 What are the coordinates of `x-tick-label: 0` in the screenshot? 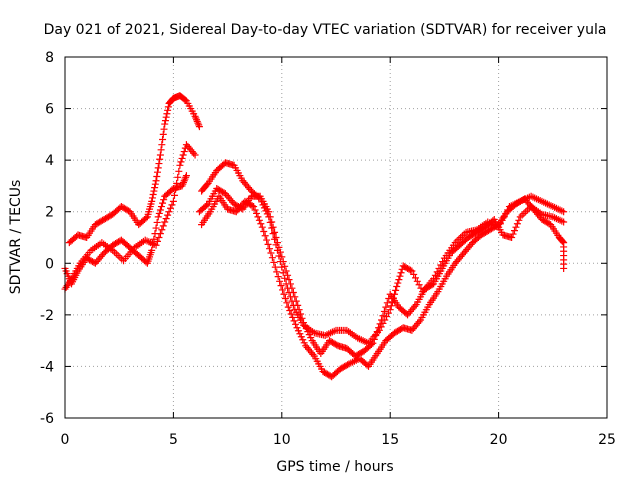 It's located at (65, 440).